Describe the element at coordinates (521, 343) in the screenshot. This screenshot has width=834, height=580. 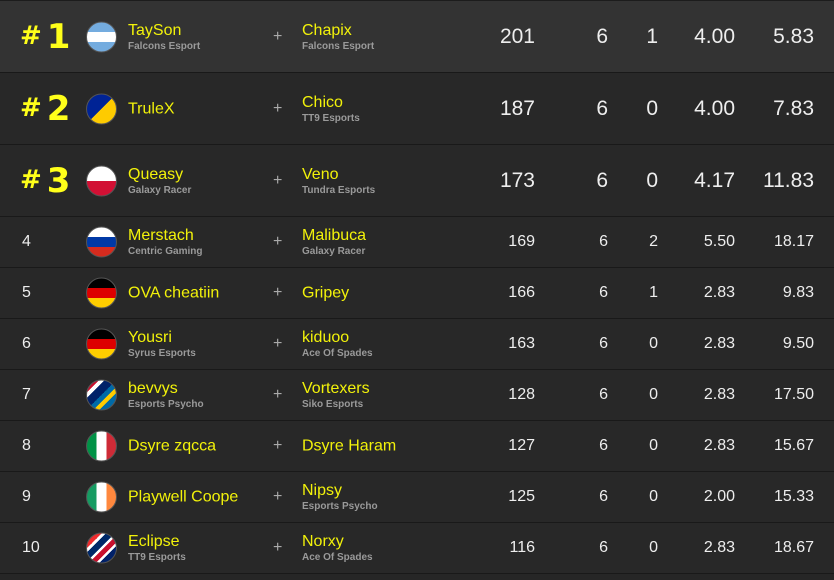
I see `points: 163` at that location.